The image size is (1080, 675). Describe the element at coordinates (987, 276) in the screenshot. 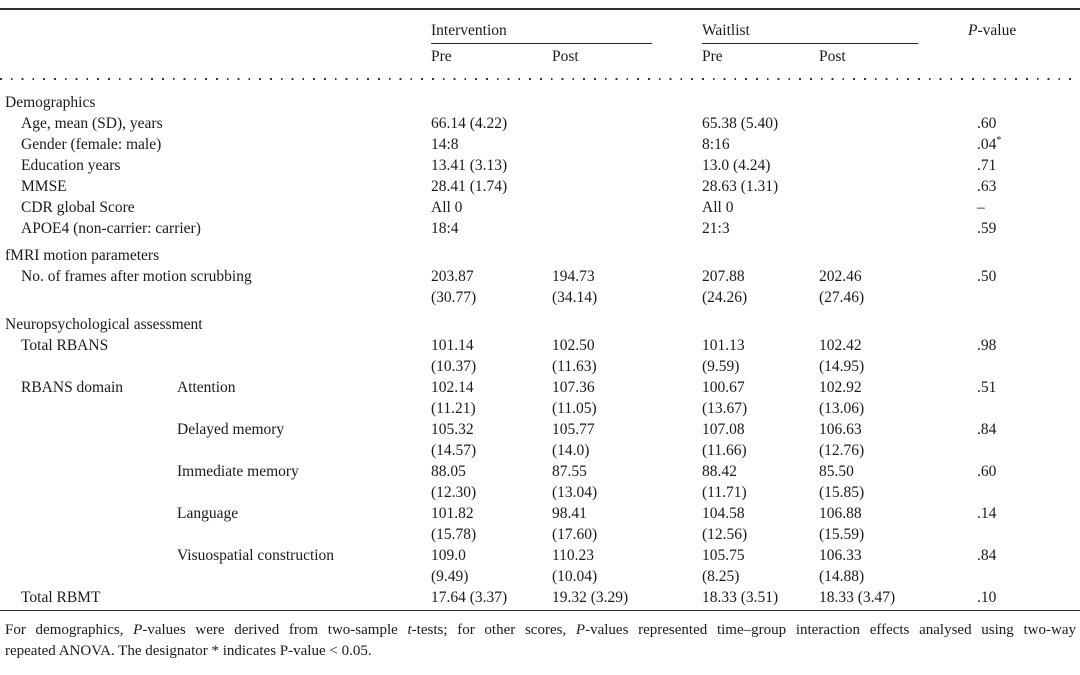

I see `p-value: .50` at that location.